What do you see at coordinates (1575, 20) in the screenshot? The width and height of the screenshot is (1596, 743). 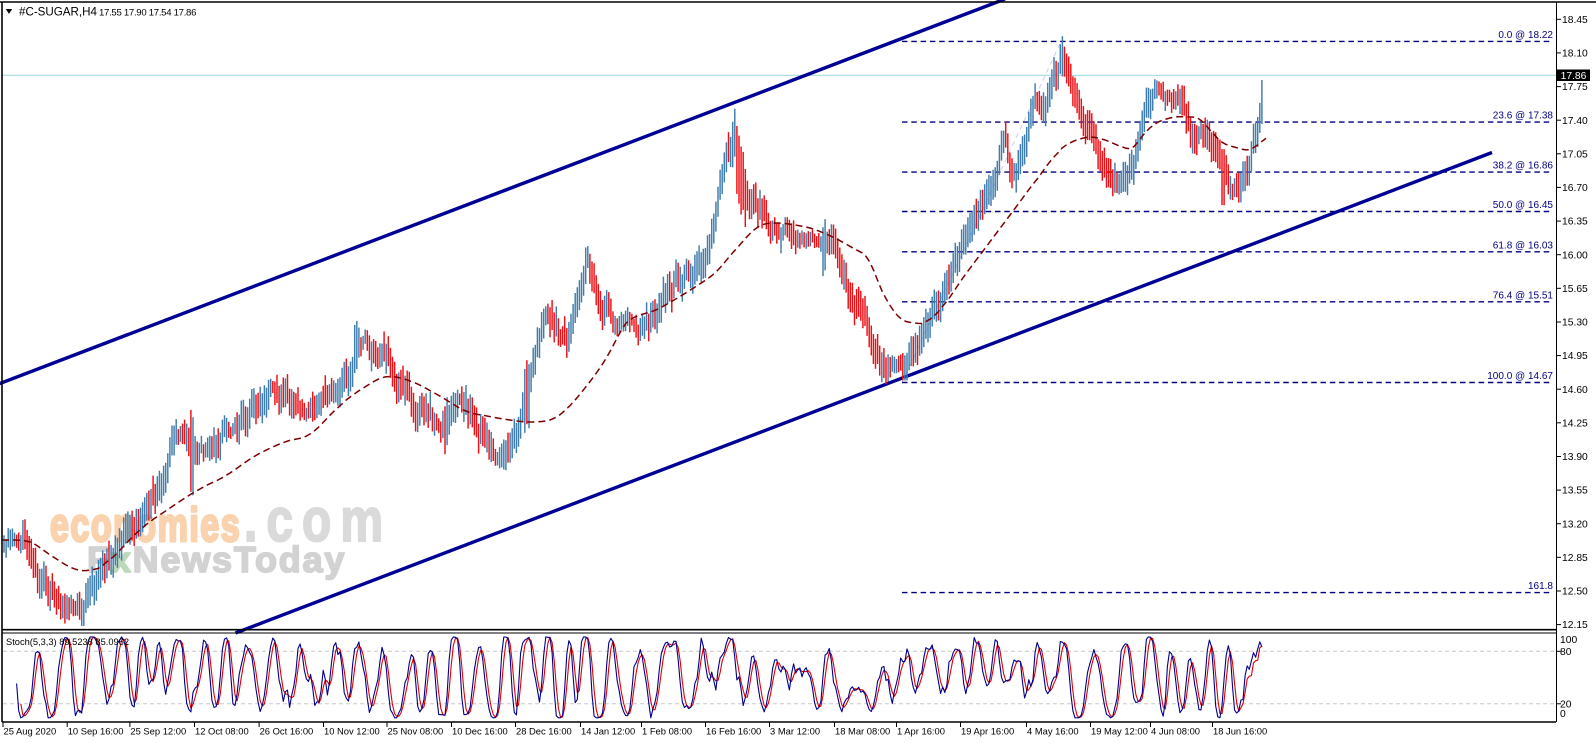 I see `svg-text: 18.45` at bounding box center [1575, 20].